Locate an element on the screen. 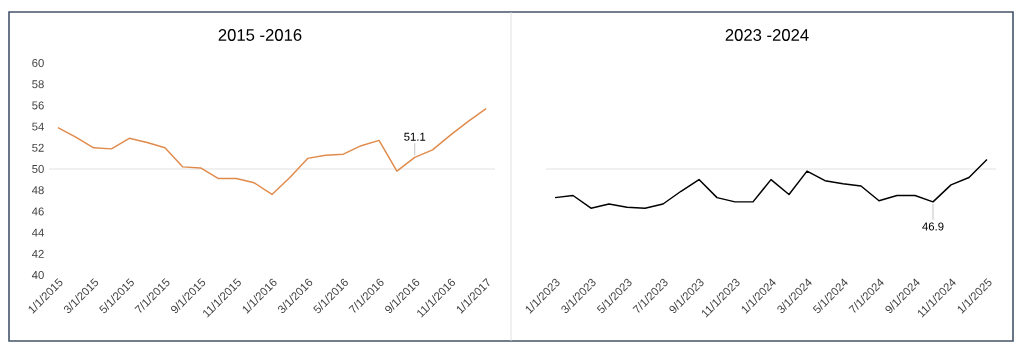 The height and width of the screenshot is (355, 1024). annotation: 46.9 is located at coordinates (933, 226).